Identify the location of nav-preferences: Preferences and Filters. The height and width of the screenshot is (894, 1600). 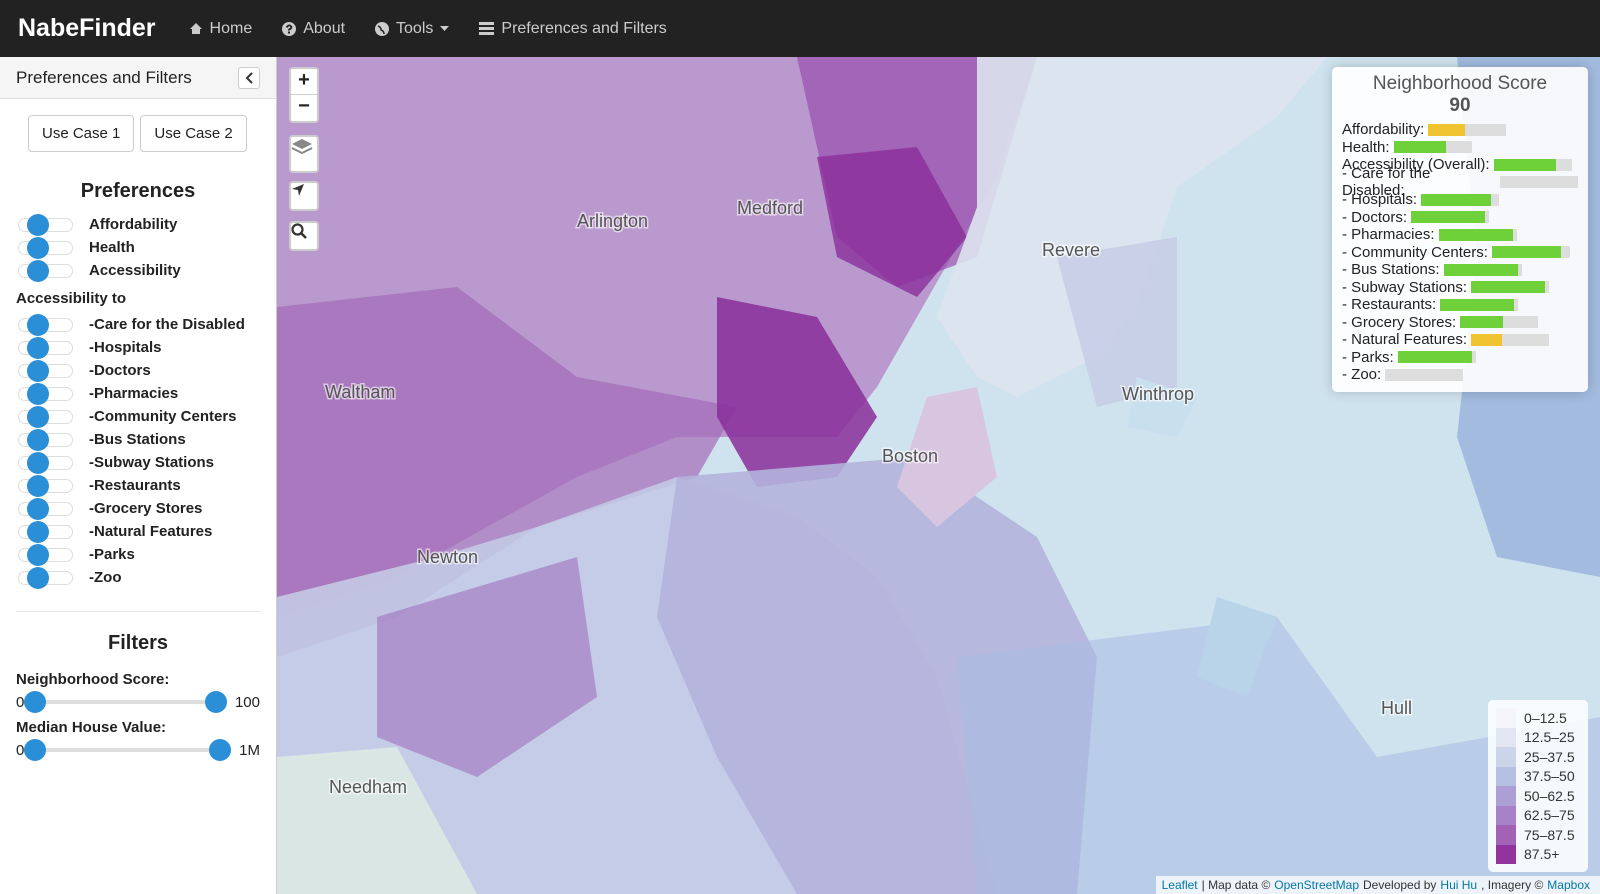
(573, 29).